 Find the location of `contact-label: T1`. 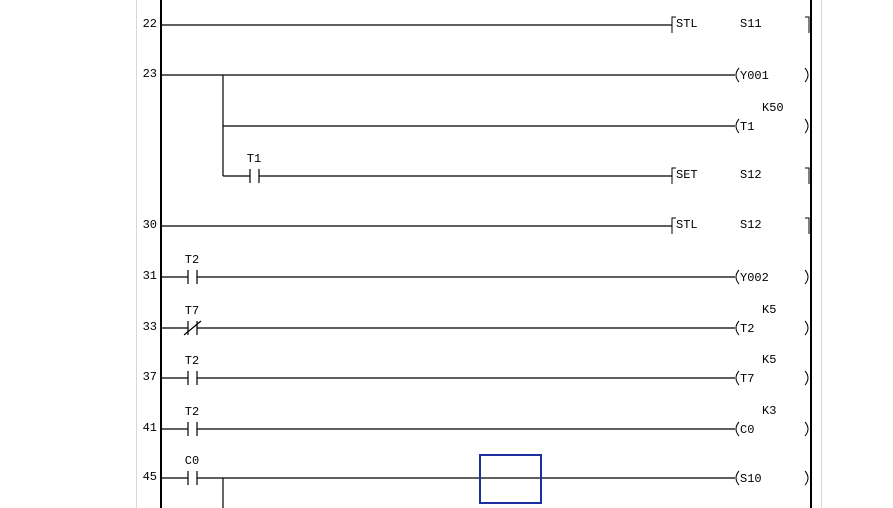

contact-label: T1 is located at coordinates (254, 159).